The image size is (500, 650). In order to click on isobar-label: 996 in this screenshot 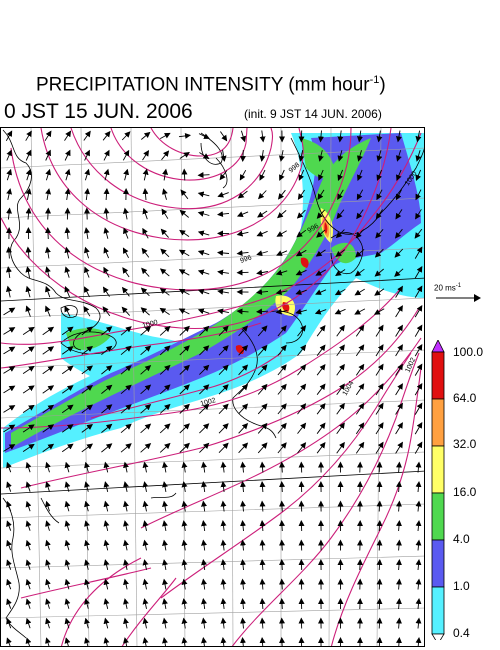, I will do `click(314, 229)`.